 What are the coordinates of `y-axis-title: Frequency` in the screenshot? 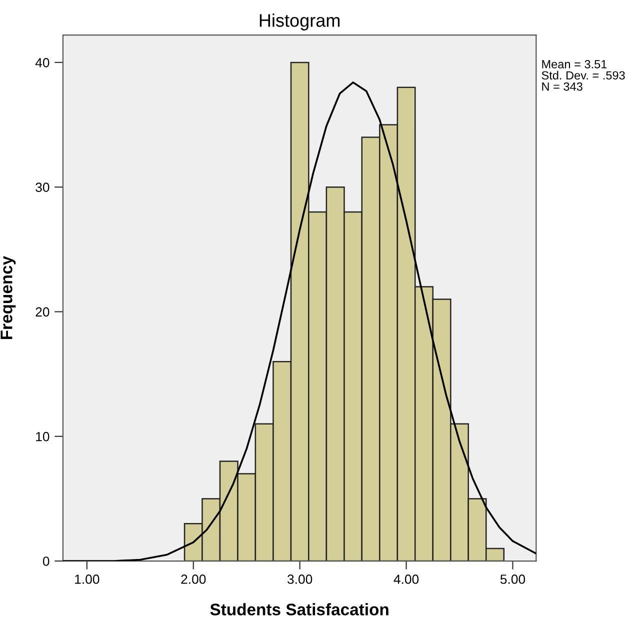 It's located at (8, 298).